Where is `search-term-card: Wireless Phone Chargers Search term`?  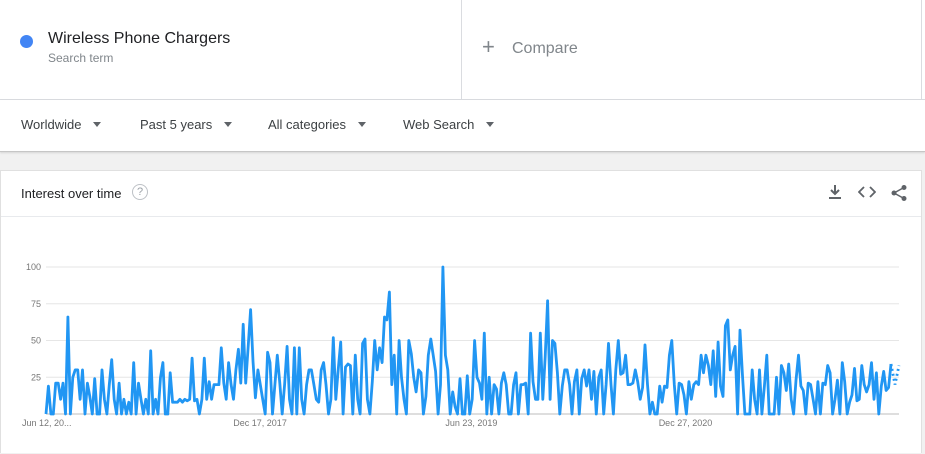 search-term-card: Wireless Phone Chargers Search term is located at coordinates (231, 50).